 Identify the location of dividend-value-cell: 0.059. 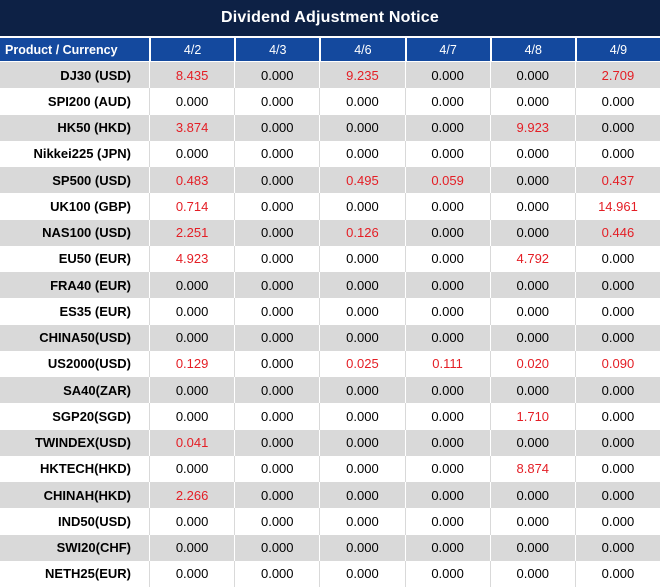
(447, 180).